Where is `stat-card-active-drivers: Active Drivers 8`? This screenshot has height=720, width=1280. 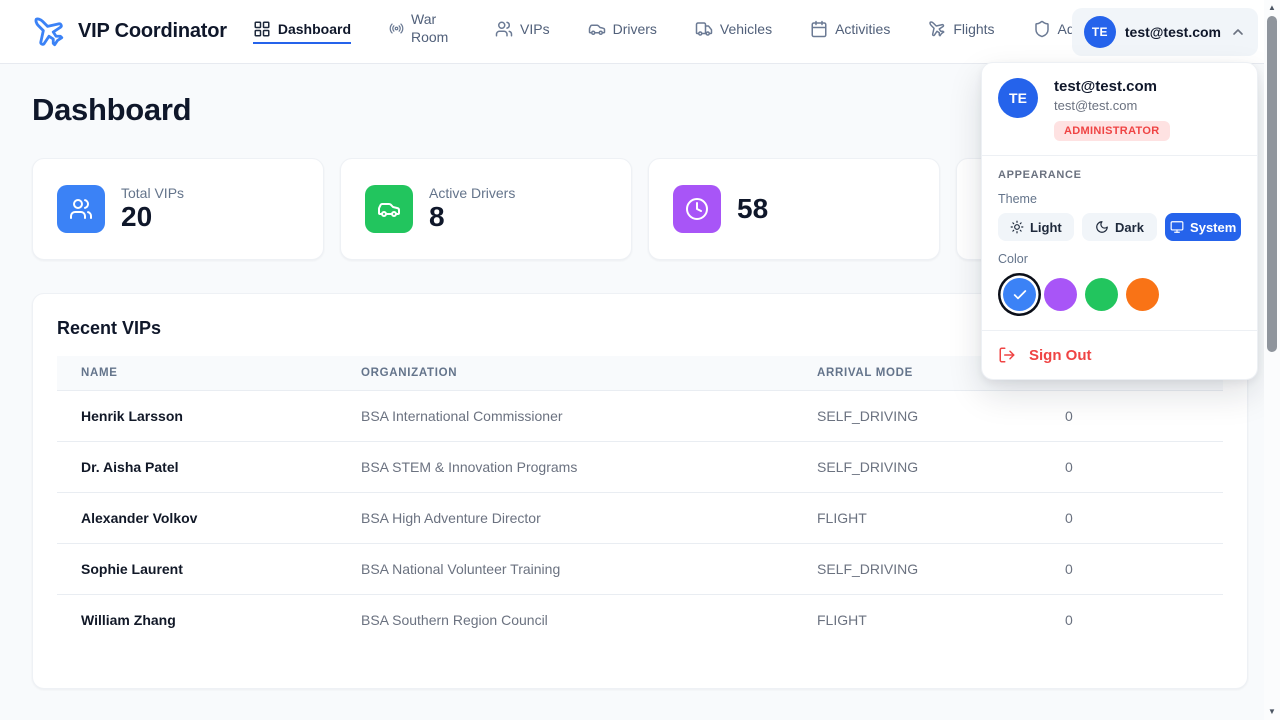 stat-card-active-drivers: Active Drivers 8 is located at coordinates (486, 209).